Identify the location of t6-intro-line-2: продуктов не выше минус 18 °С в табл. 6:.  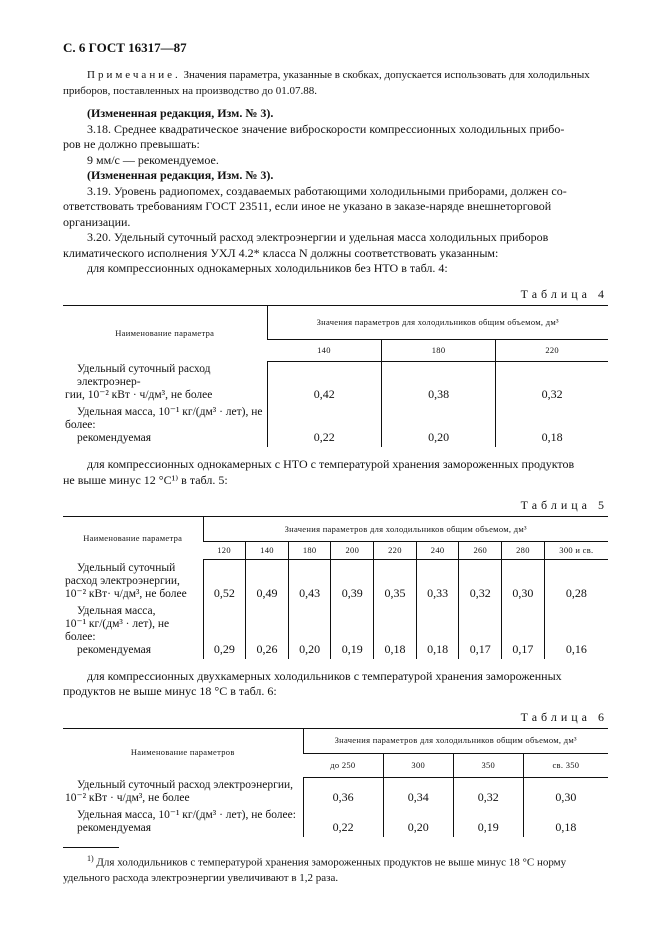
(170, 691).